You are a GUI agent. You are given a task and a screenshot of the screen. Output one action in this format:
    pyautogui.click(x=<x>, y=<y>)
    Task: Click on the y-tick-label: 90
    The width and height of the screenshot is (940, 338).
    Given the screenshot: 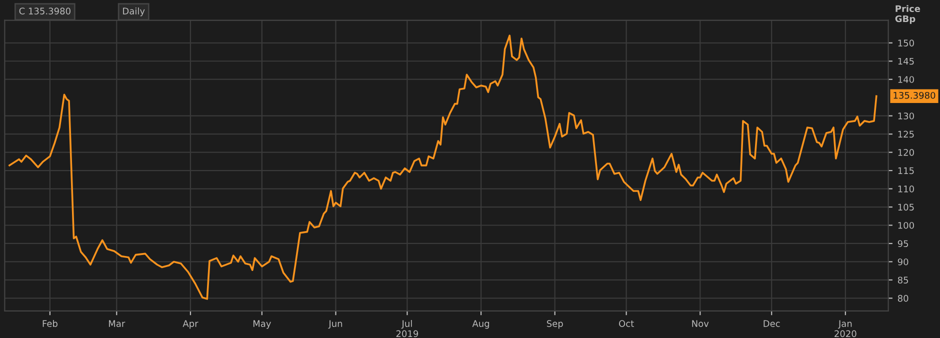 What is the action you would take?
    pyautogui.click(x=903, y=262)
    